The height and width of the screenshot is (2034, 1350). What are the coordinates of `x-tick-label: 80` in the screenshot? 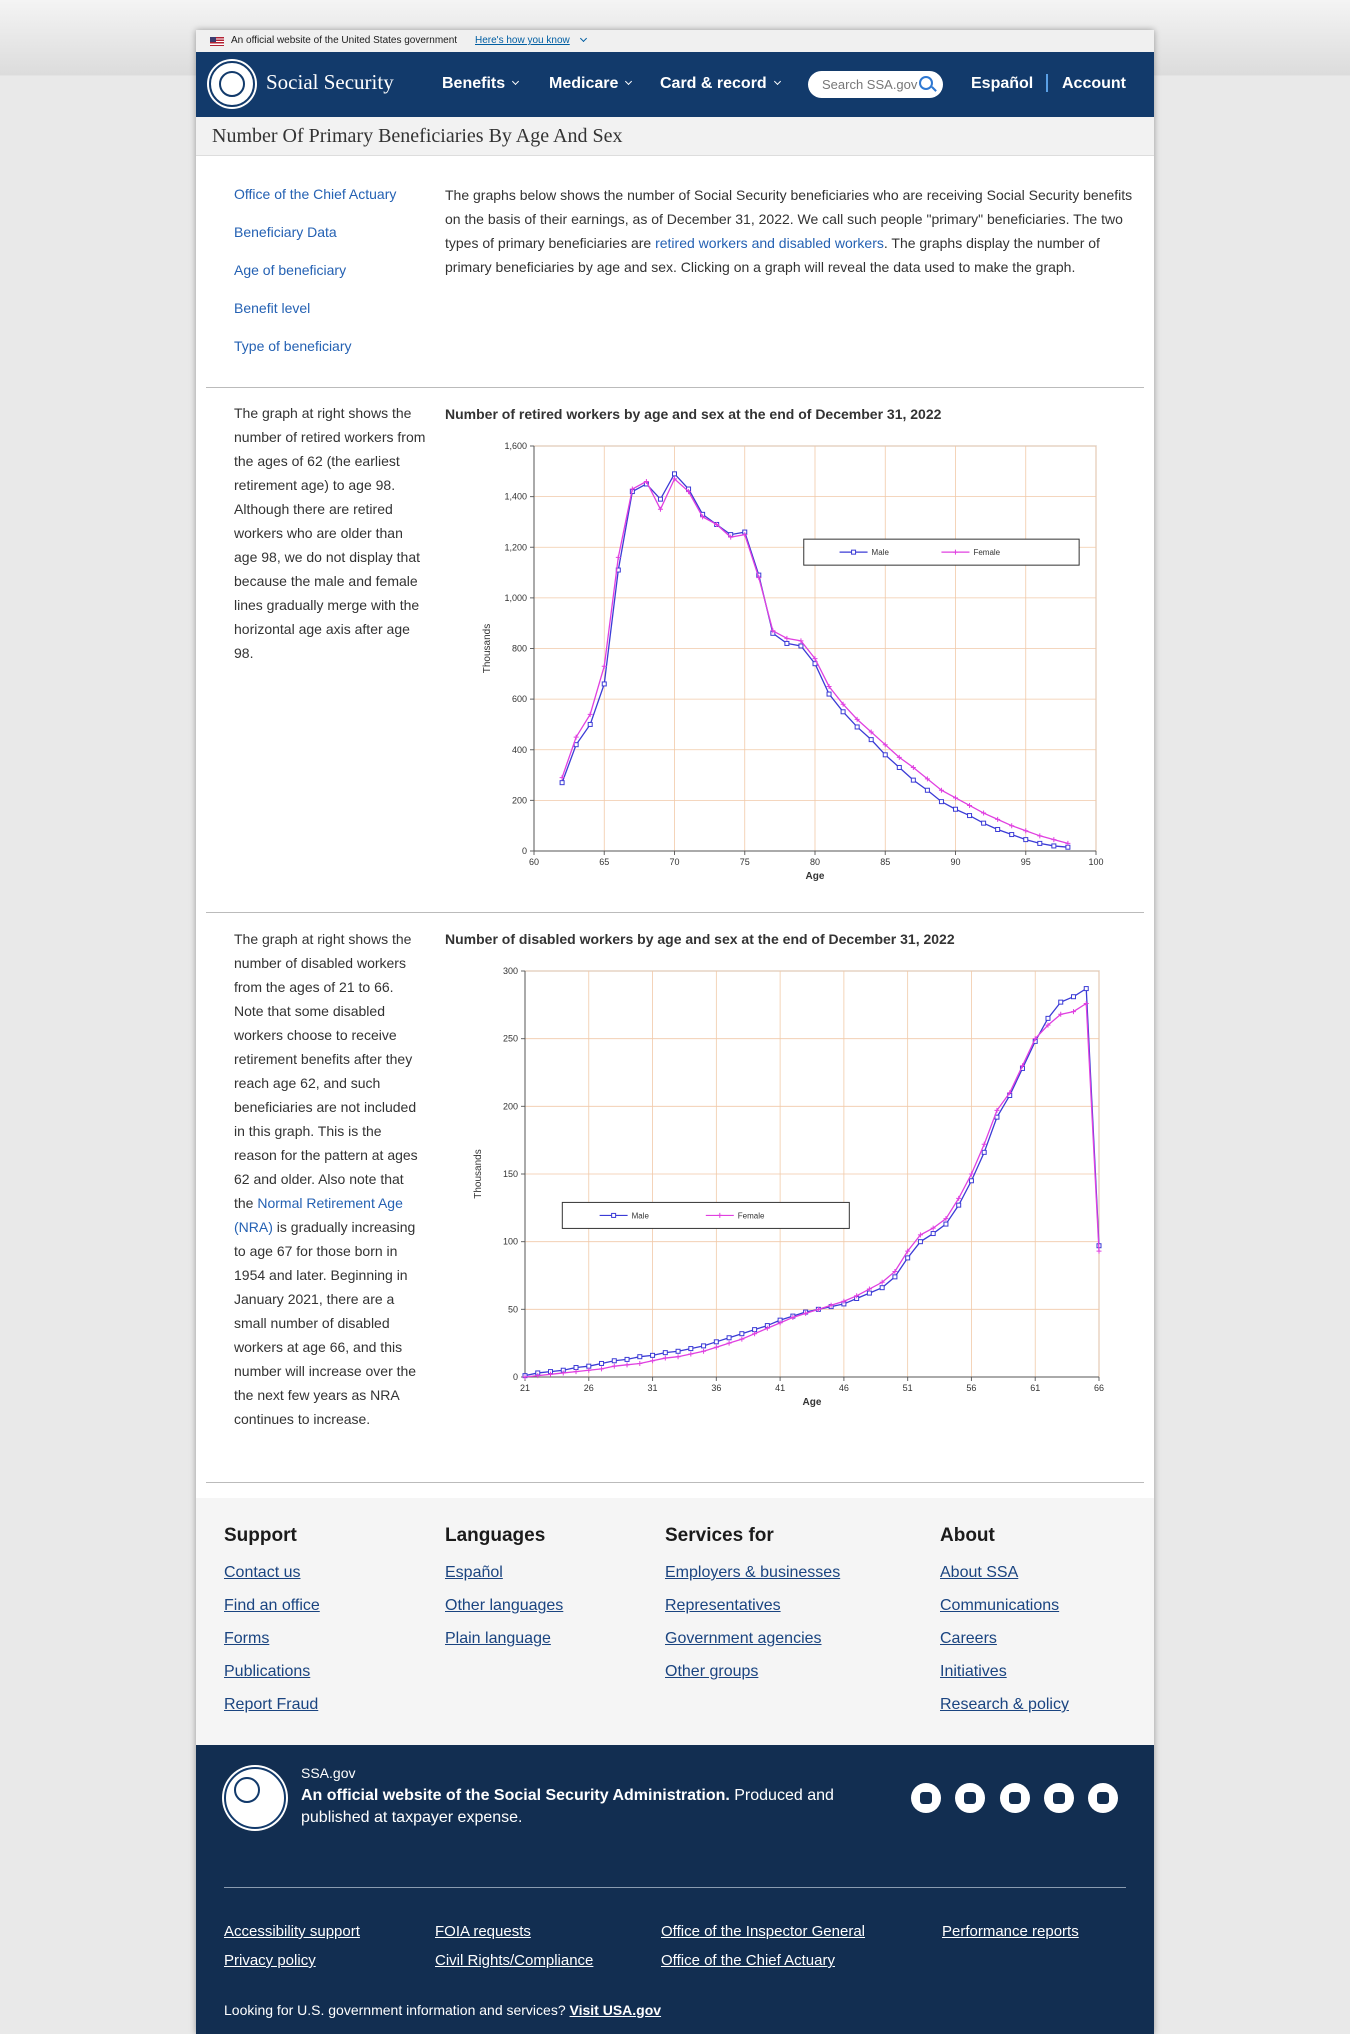 It's located at (815, 862).